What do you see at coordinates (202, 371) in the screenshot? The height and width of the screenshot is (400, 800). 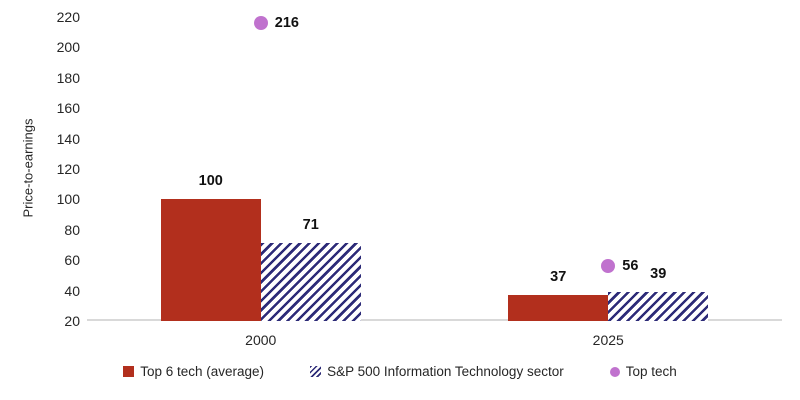 I see `legend-label-top-6-tech-average: Top 6 tech (average)` at bounding box center [202, 371].